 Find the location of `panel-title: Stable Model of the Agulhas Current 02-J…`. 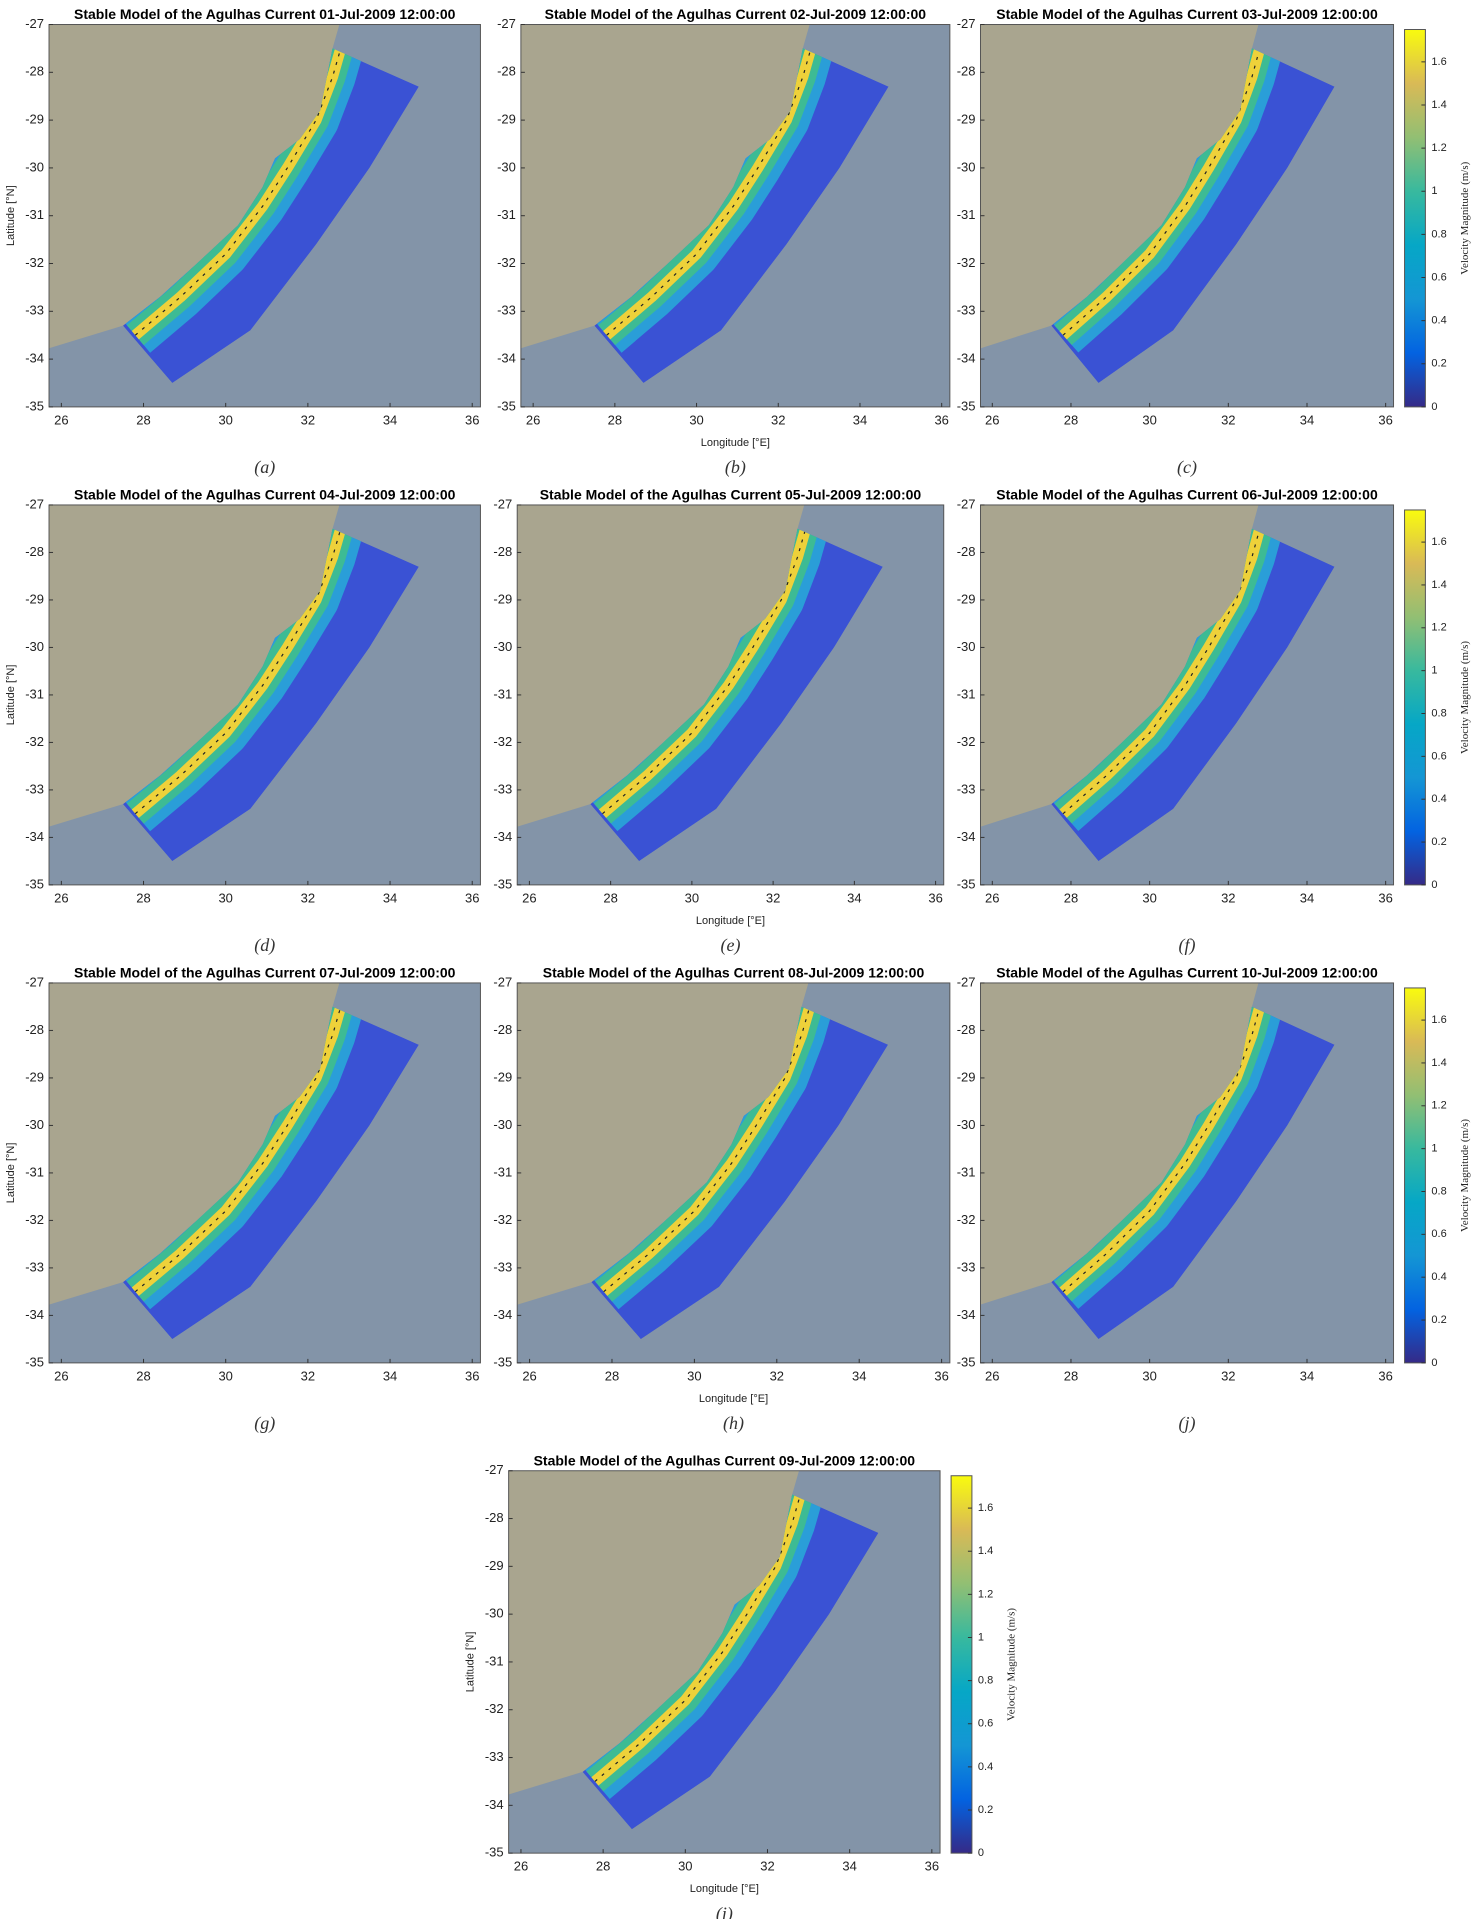

panel-title: Stable Model of the Agulhas Current 02-J… is located at coordinates (736, 14).